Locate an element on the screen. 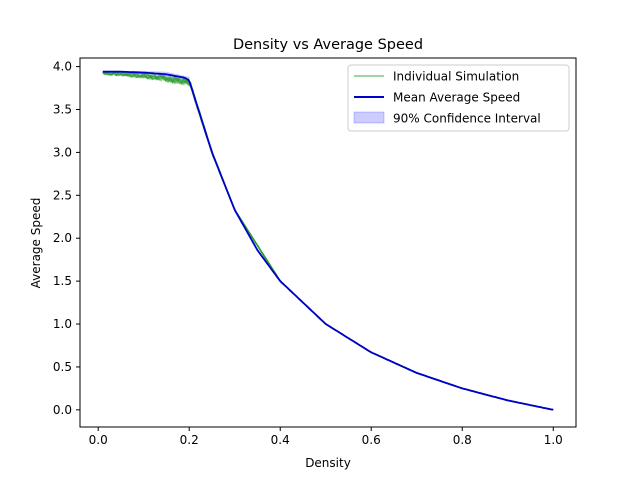  x-tick-label: 0.6 is located at coordinates (371, 440).